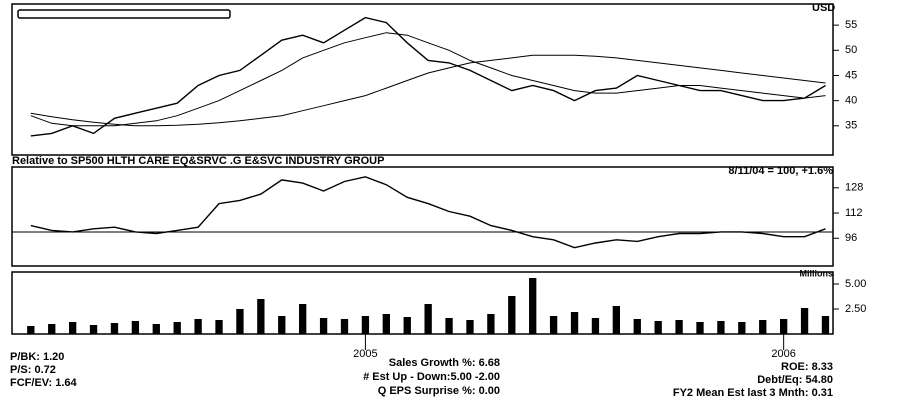 The width and height of the screenshot is (902, 404). Describe the element at coordinates (439, 391) in the screenshot. I see `stat: Q EPS Surprise %: 0.00` at that location.